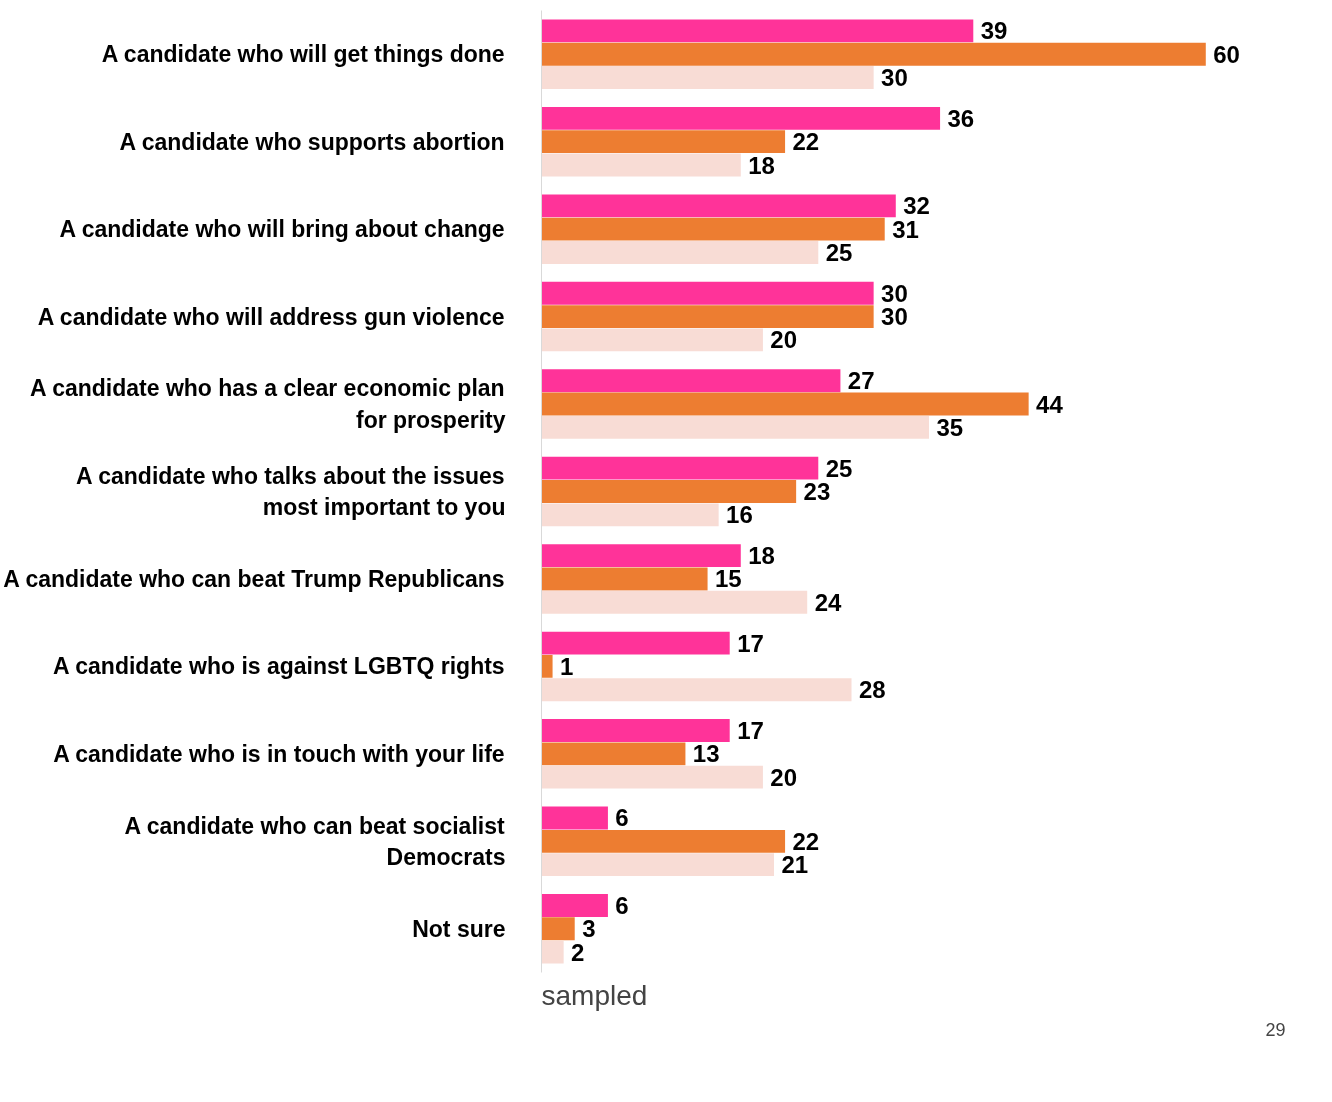  Describe the element at coordinates (279, 666) in the screenshot. I see `y-tick-label: A candidate who is against LGBTQ rights` at that location.